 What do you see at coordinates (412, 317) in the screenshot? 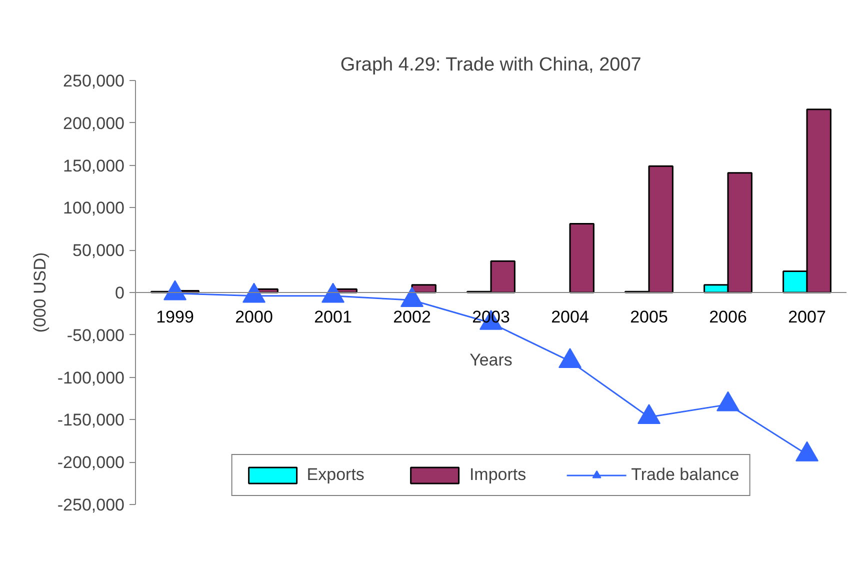
I see `x-tick-label: 2002` at bounding box center [412, 317].